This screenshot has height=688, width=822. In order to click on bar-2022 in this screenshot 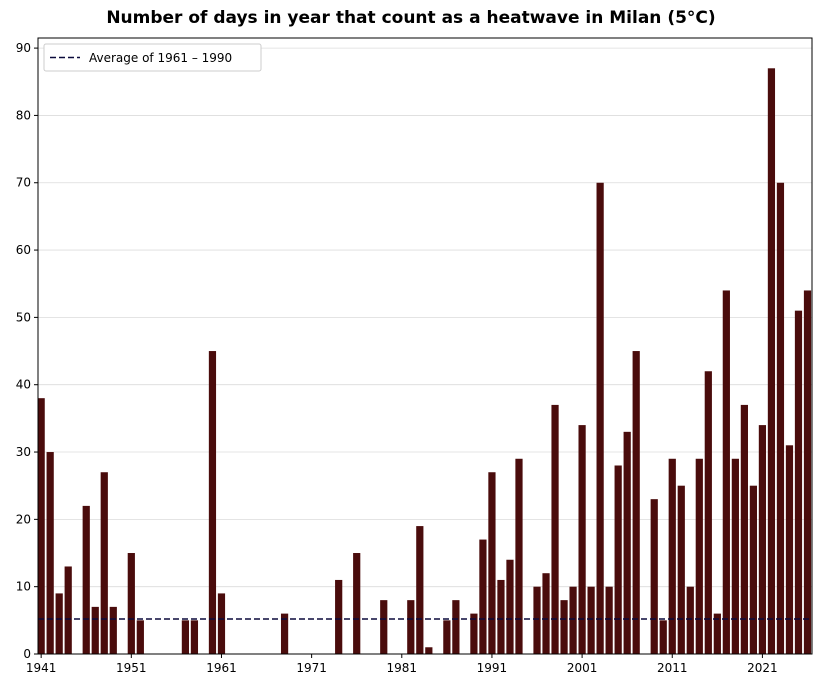, I will do `click(771, 361)`.